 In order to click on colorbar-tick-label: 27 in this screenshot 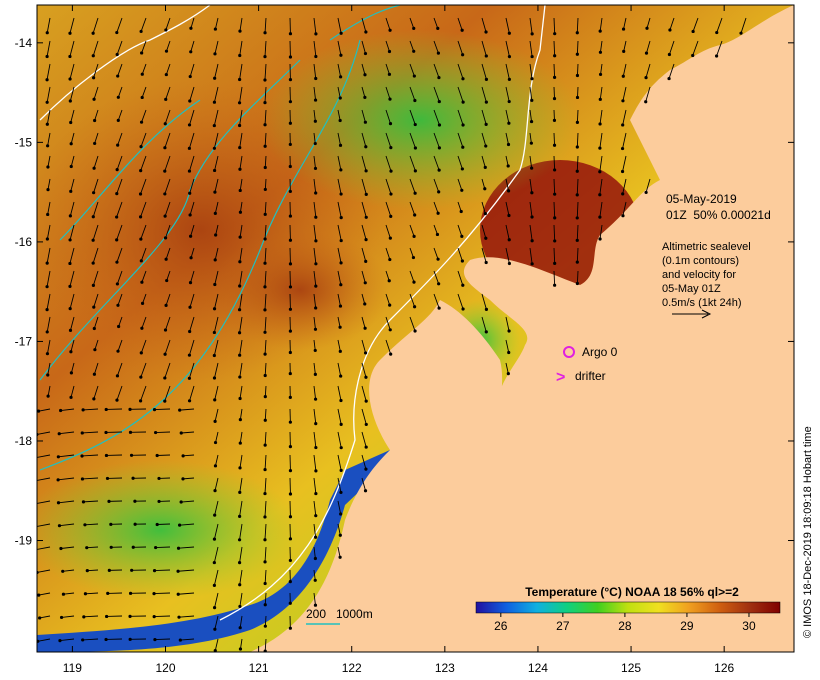, I will do `click(563, 626)`.